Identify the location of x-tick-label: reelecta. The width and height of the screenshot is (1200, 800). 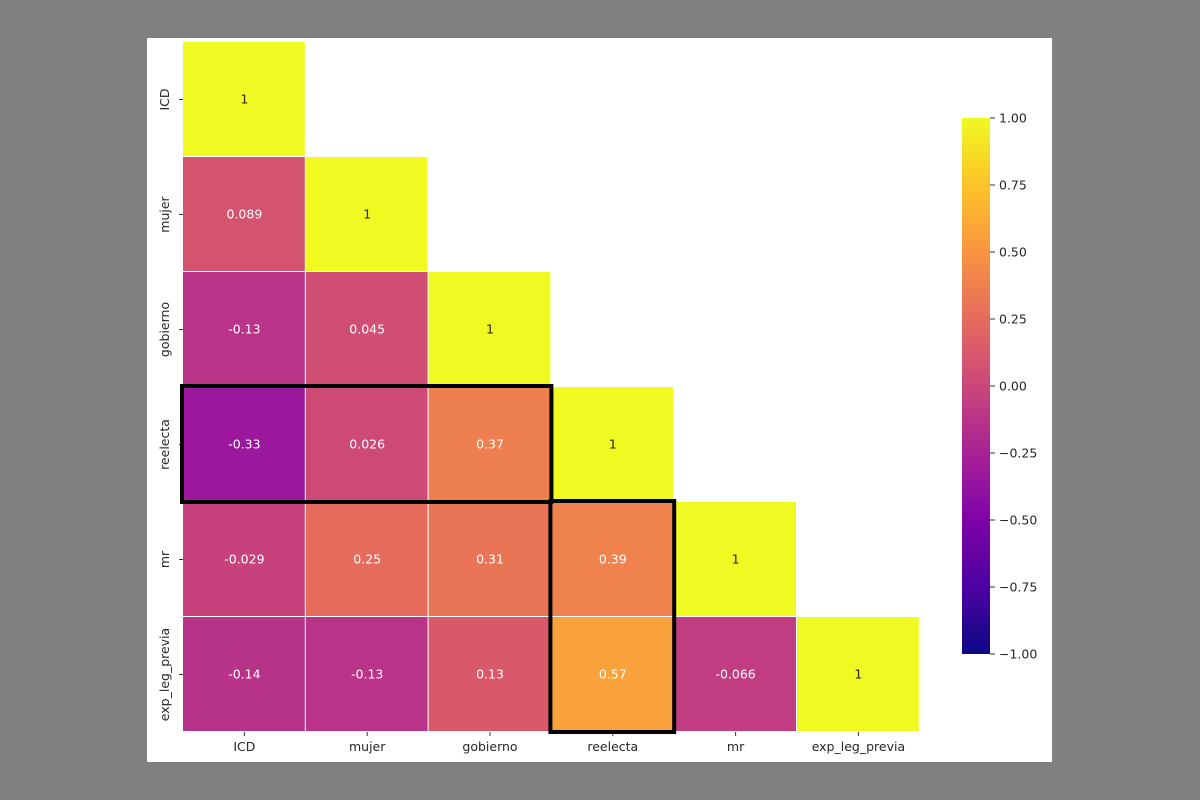
(612, 746).